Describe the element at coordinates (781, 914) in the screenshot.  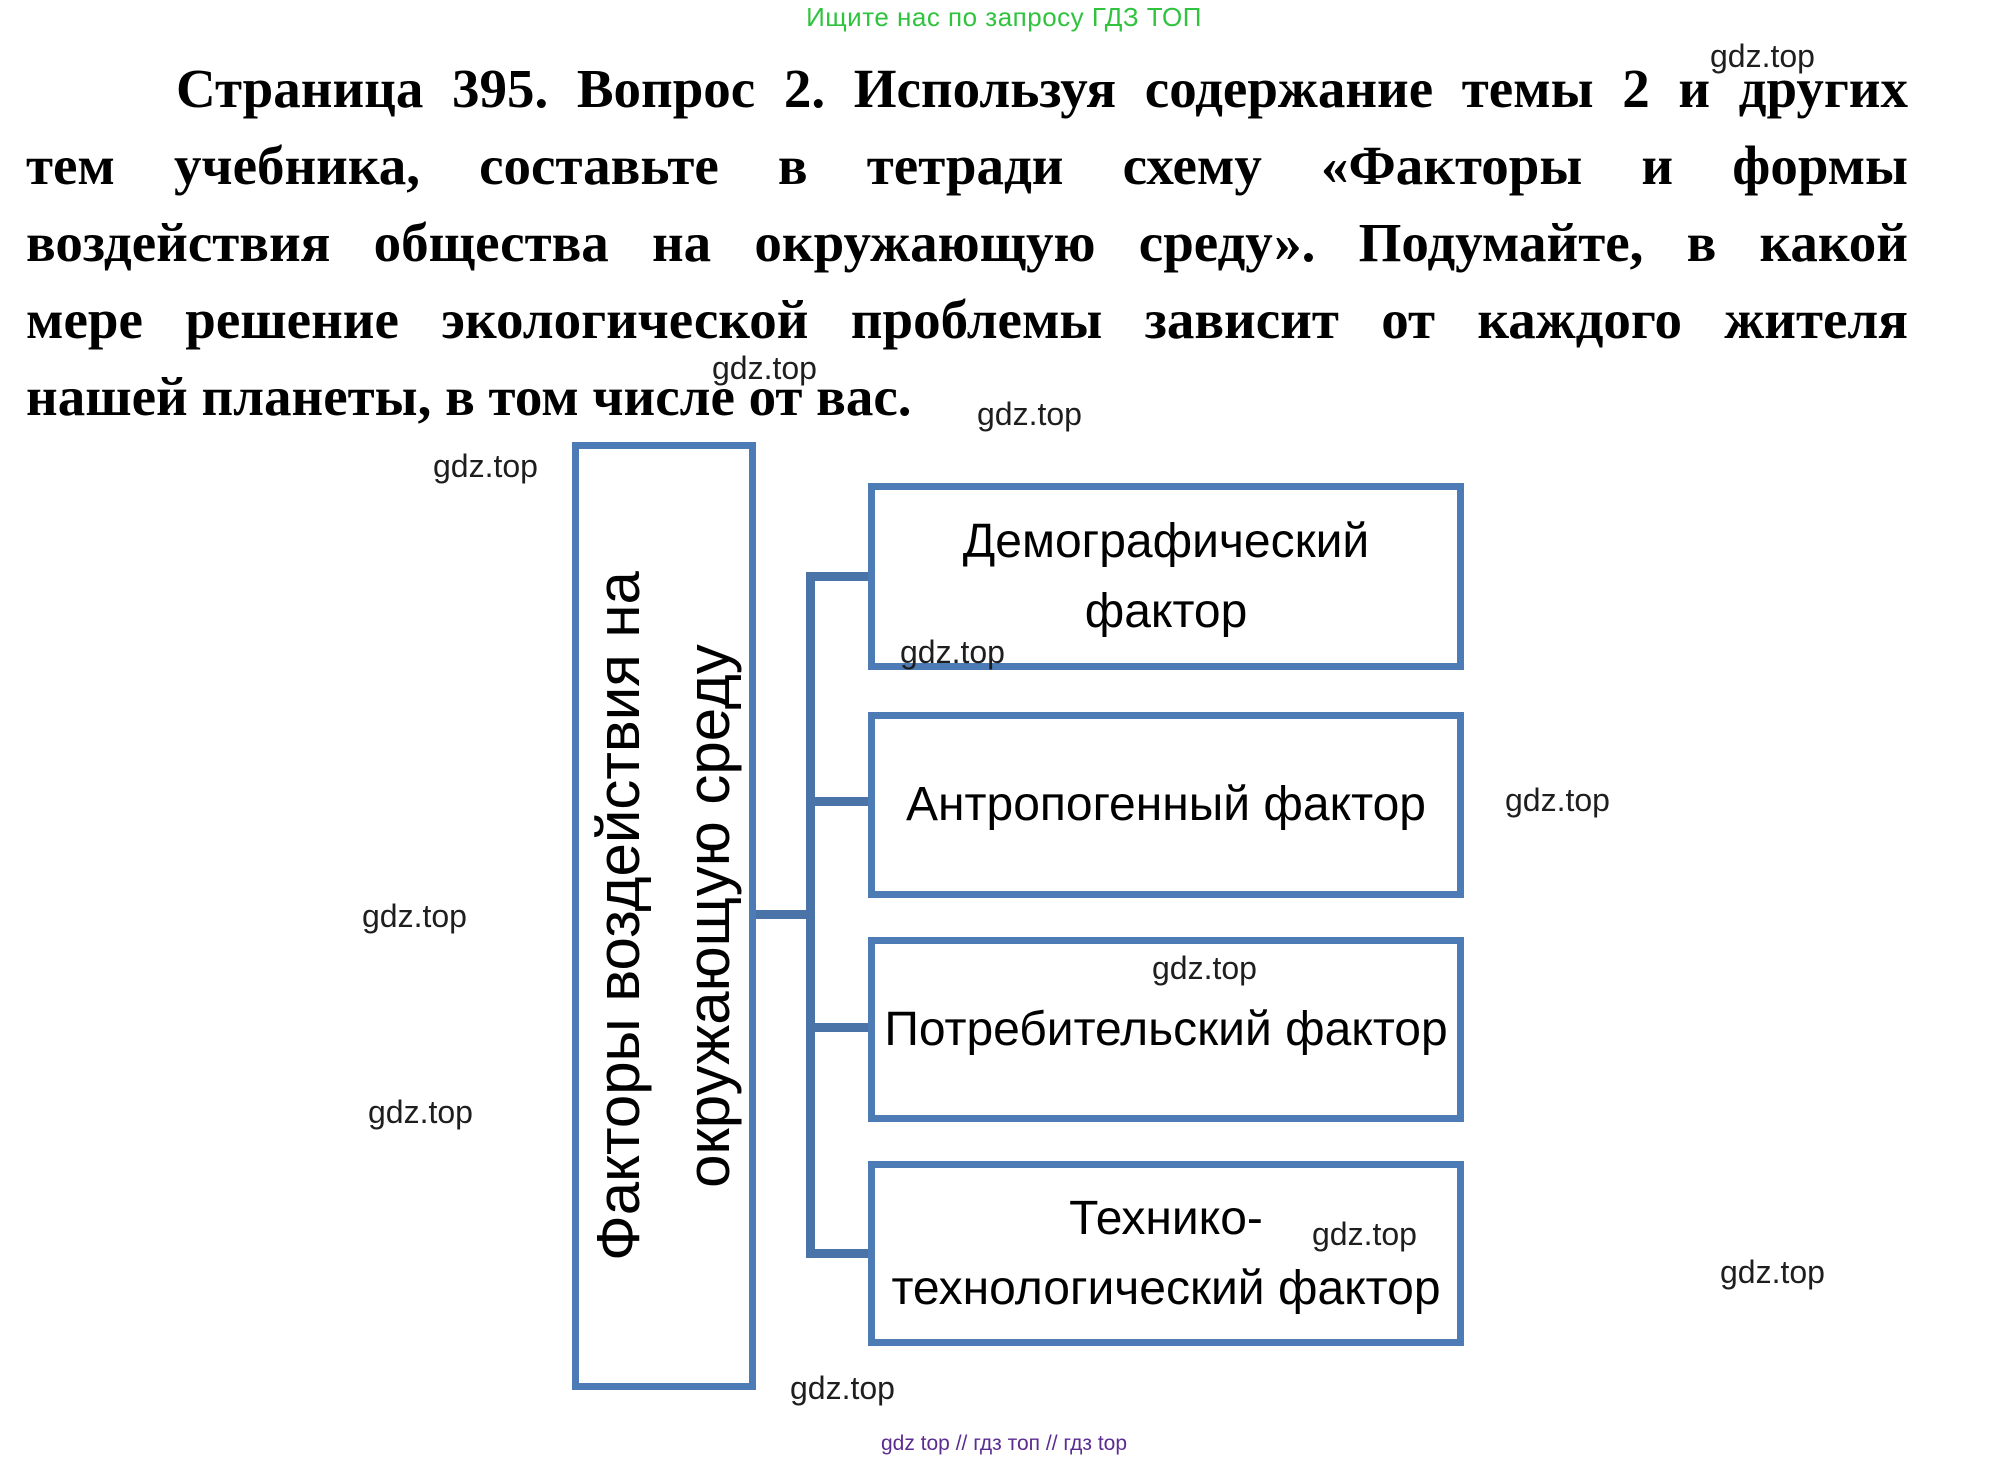
I see `connector-trunk` at that location.